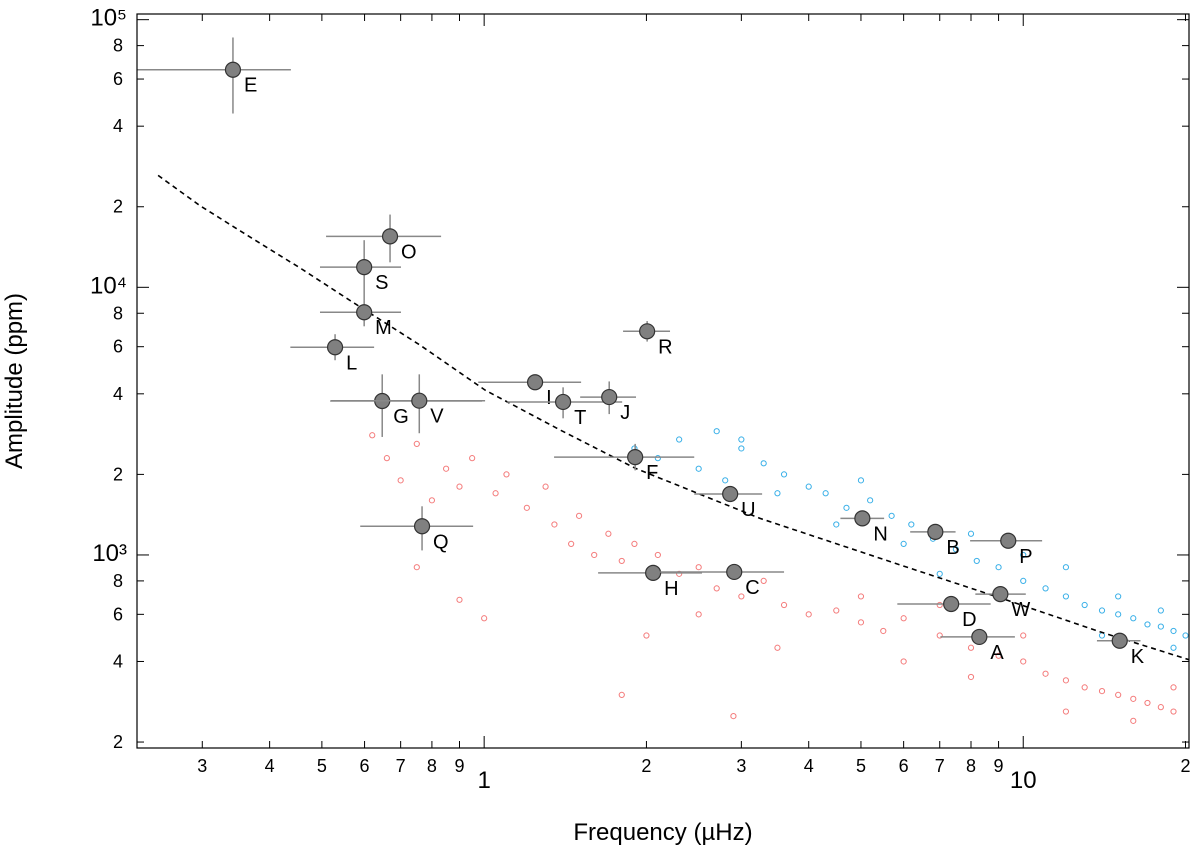 The width and height of the screenshot is (1200, 850). Describe the element at coordinates (662, 832) in the screenshot. I see `x-axis-label: Frequency (µHz)` at that location.